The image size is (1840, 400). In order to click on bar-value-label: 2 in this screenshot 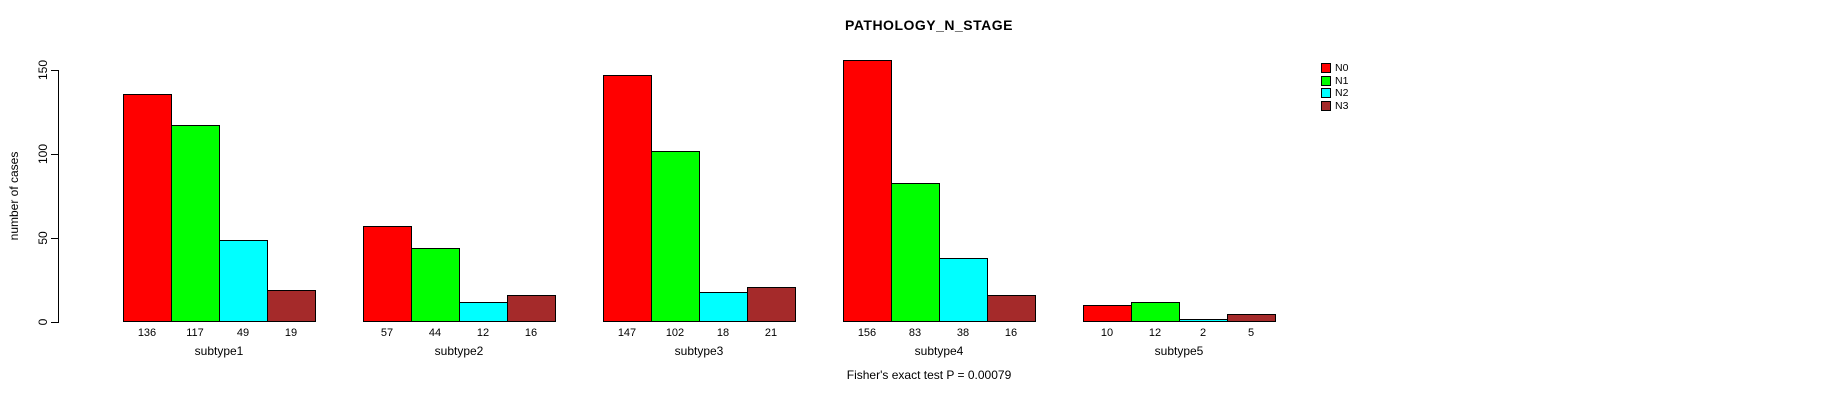, I will do `click(1203, 333)`.